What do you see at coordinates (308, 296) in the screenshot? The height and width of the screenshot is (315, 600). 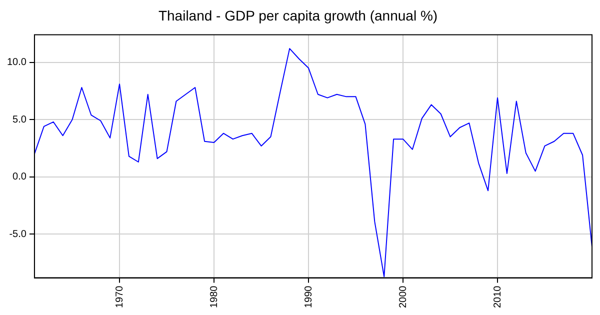 I see `x-tick-label: 1990` at bounding box center [308, 296].